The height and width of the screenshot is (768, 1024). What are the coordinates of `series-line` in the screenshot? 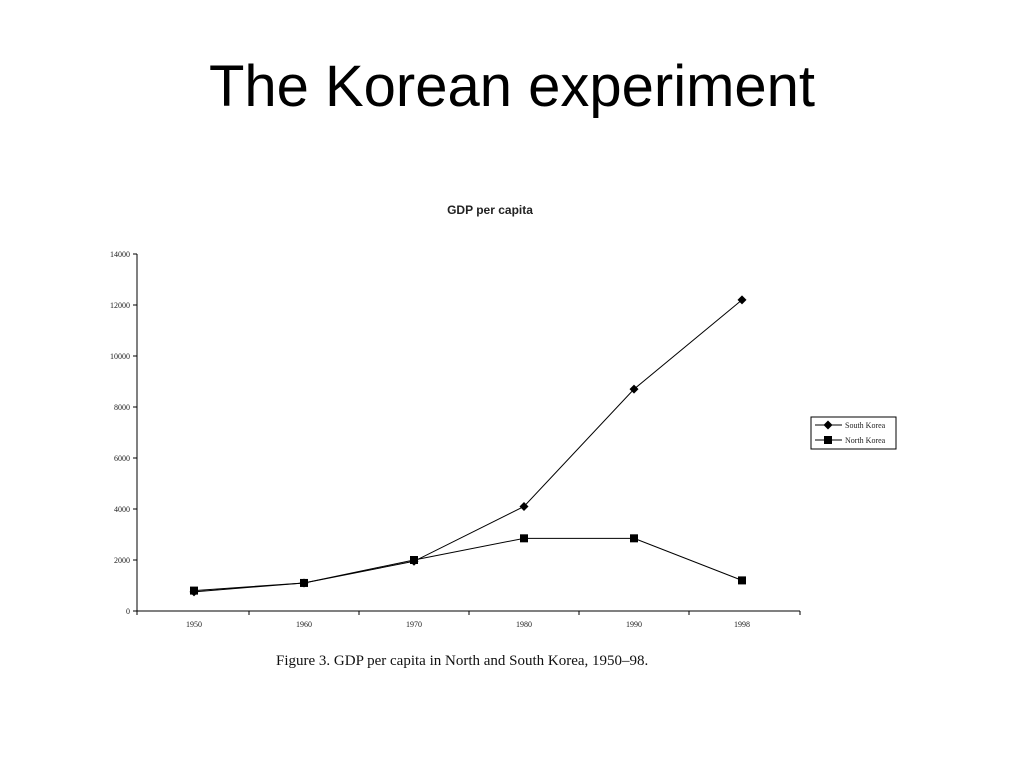 It's located at (468, 564).